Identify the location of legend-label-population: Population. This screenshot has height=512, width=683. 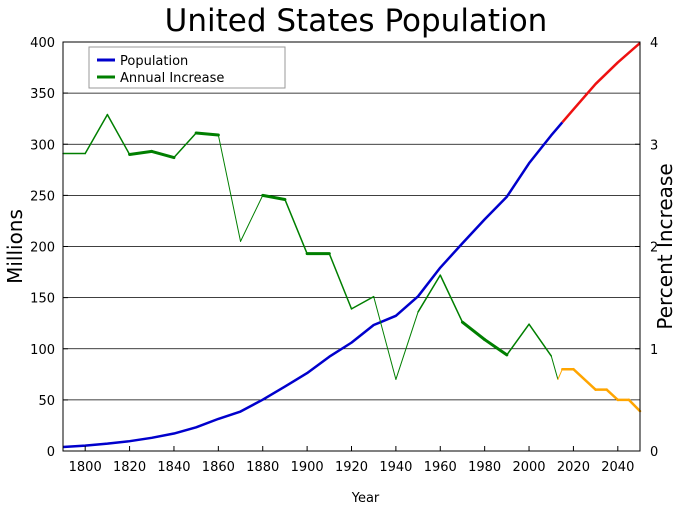
(154, 61).